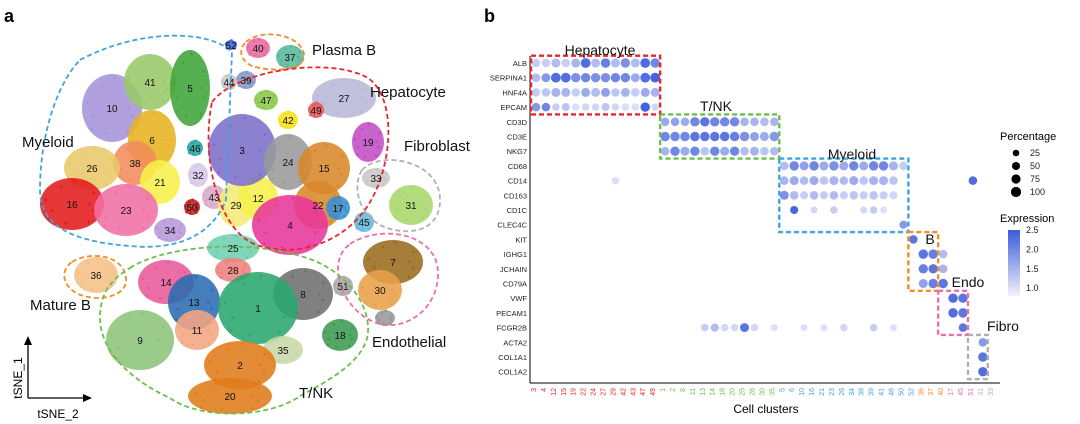 The height and width of the screenshot is (424, 1080). Describe the element at coordinates (512, 357) in the screenshot. I see `gene-label-col1a1: COL1A1` at that location.